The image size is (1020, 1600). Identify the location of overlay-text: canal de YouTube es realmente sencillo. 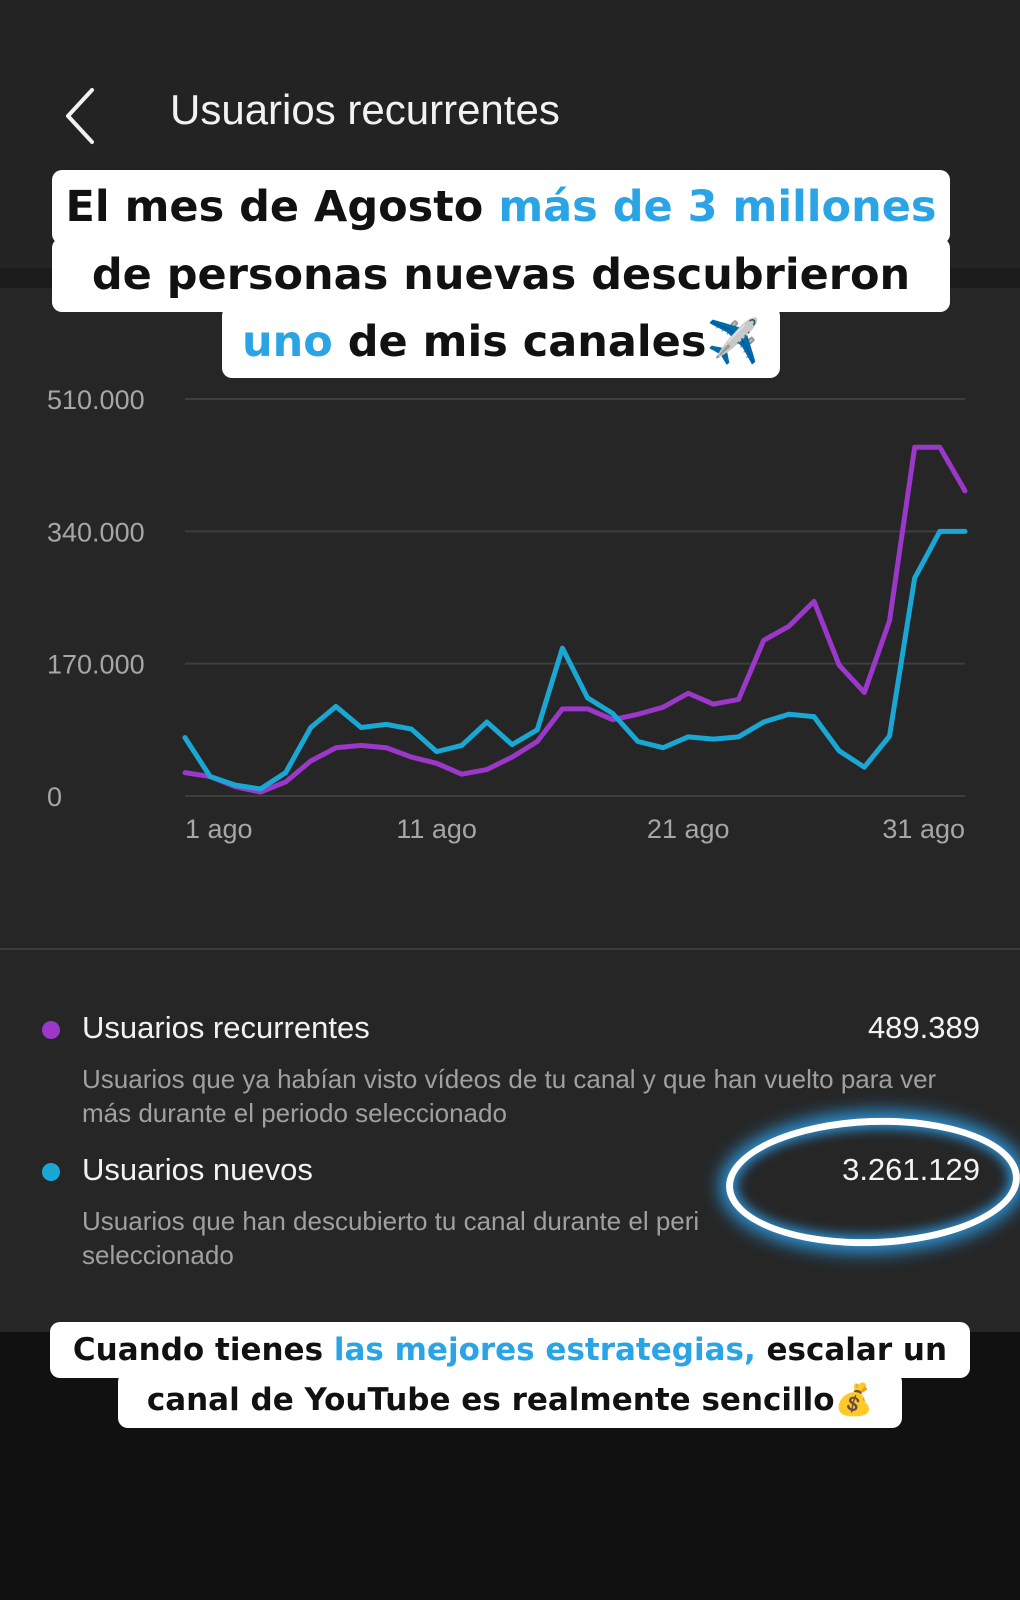
(490, 1400).